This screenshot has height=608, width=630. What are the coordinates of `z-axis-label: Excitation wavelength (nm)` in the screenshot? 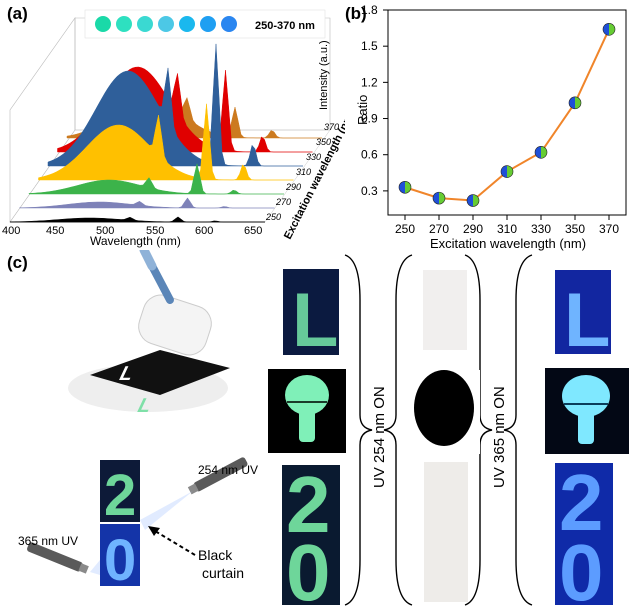 It's located at (313, 175).